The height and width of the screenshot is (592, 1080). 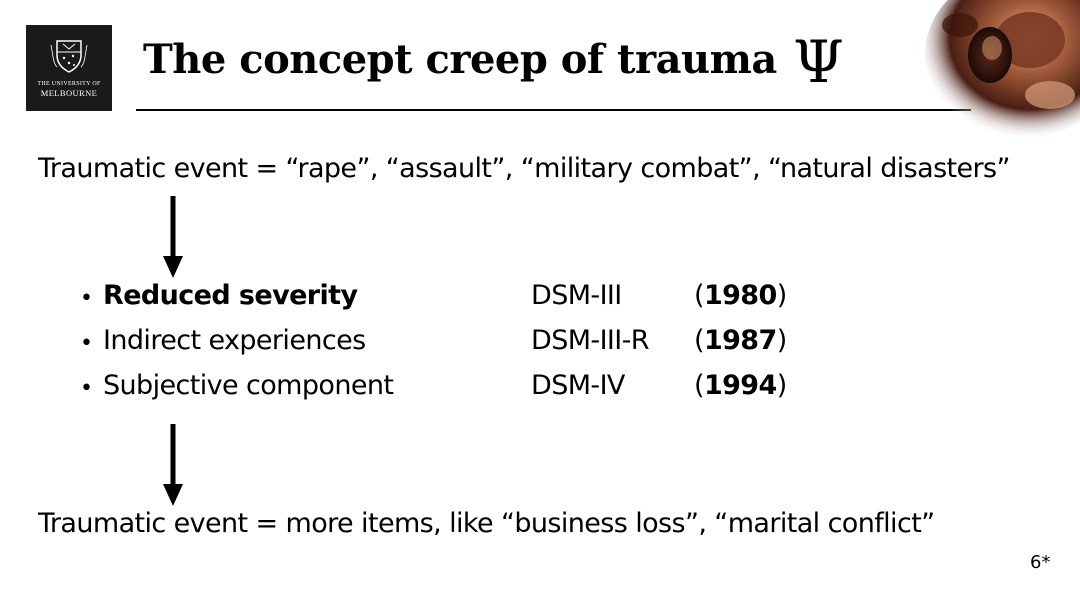 What do you see at coordinates (69, 93) in the screenshot?
I see `logo-text-line2: MELBOURNE` at bounding box center [69, 93].